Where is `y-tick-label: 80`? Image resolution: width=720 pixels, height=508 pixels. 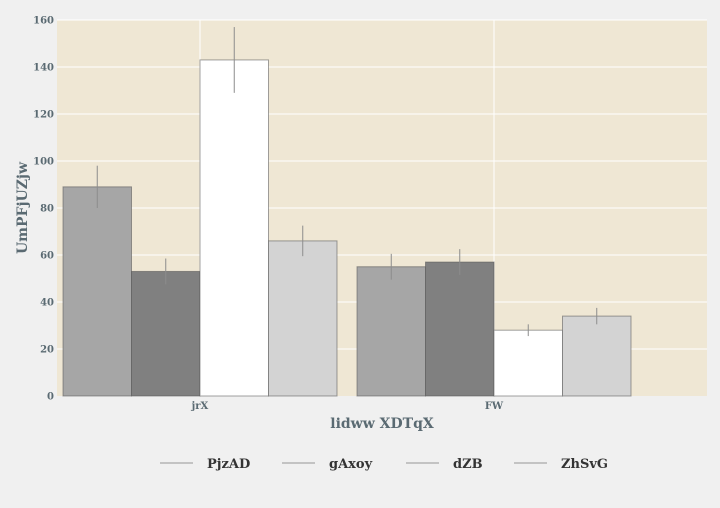 y-tick-label: 80 is located at coordinates (47, 209).